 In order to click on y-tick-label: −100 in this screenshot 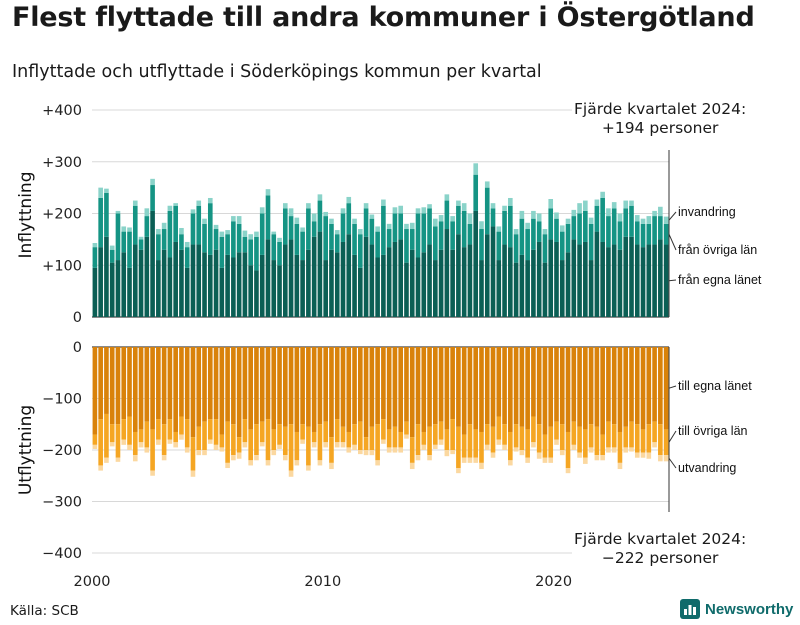, I will do `click(62, 400)`.